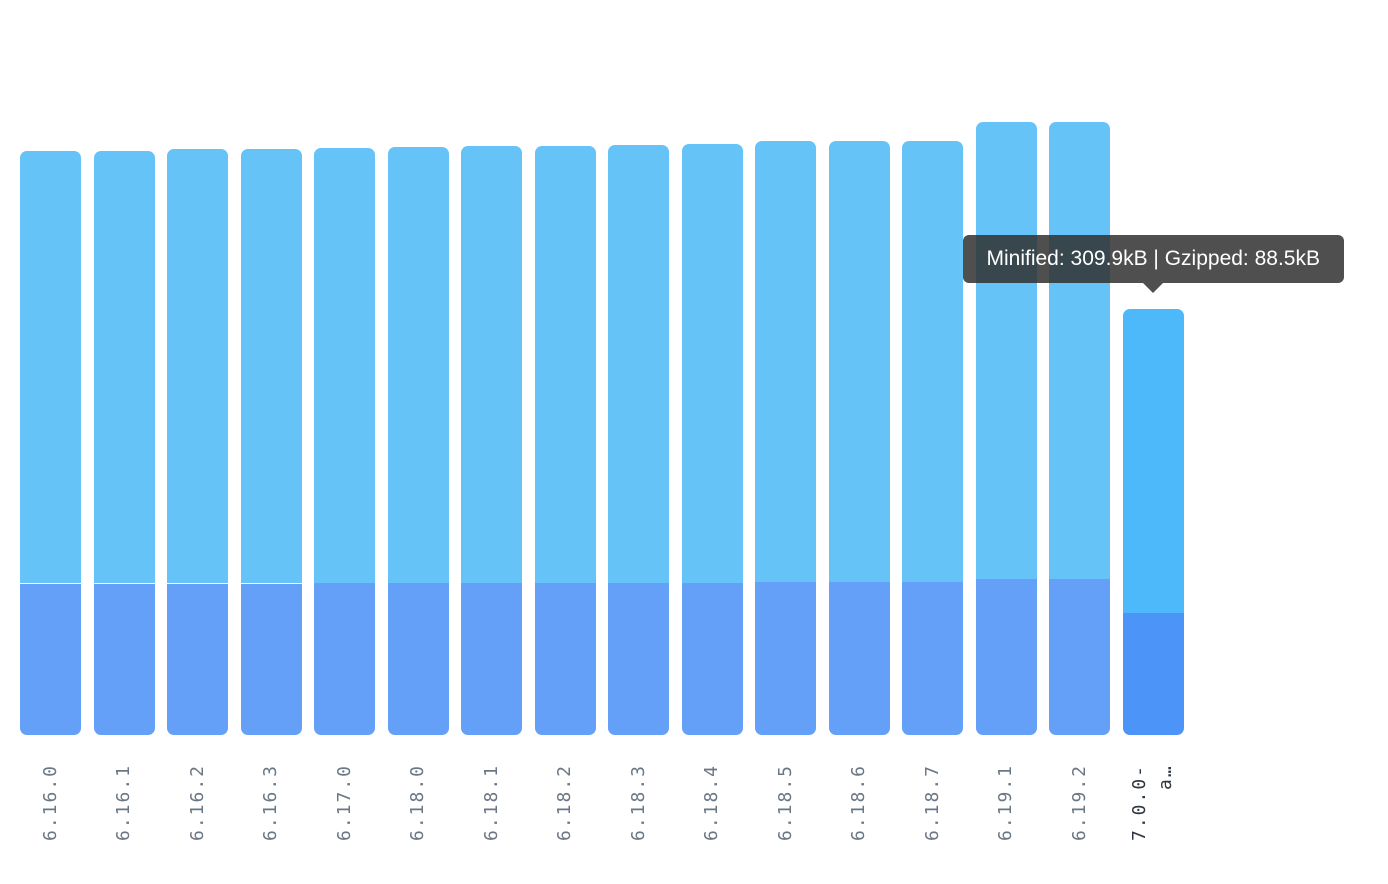 Image resolution: width=1388 pixels, height=884 pixels. What do you see at coordinates (123, 803) in the screenshot?
I see `x-tick-label: 6.16.1` at bounding box center [123, 803].